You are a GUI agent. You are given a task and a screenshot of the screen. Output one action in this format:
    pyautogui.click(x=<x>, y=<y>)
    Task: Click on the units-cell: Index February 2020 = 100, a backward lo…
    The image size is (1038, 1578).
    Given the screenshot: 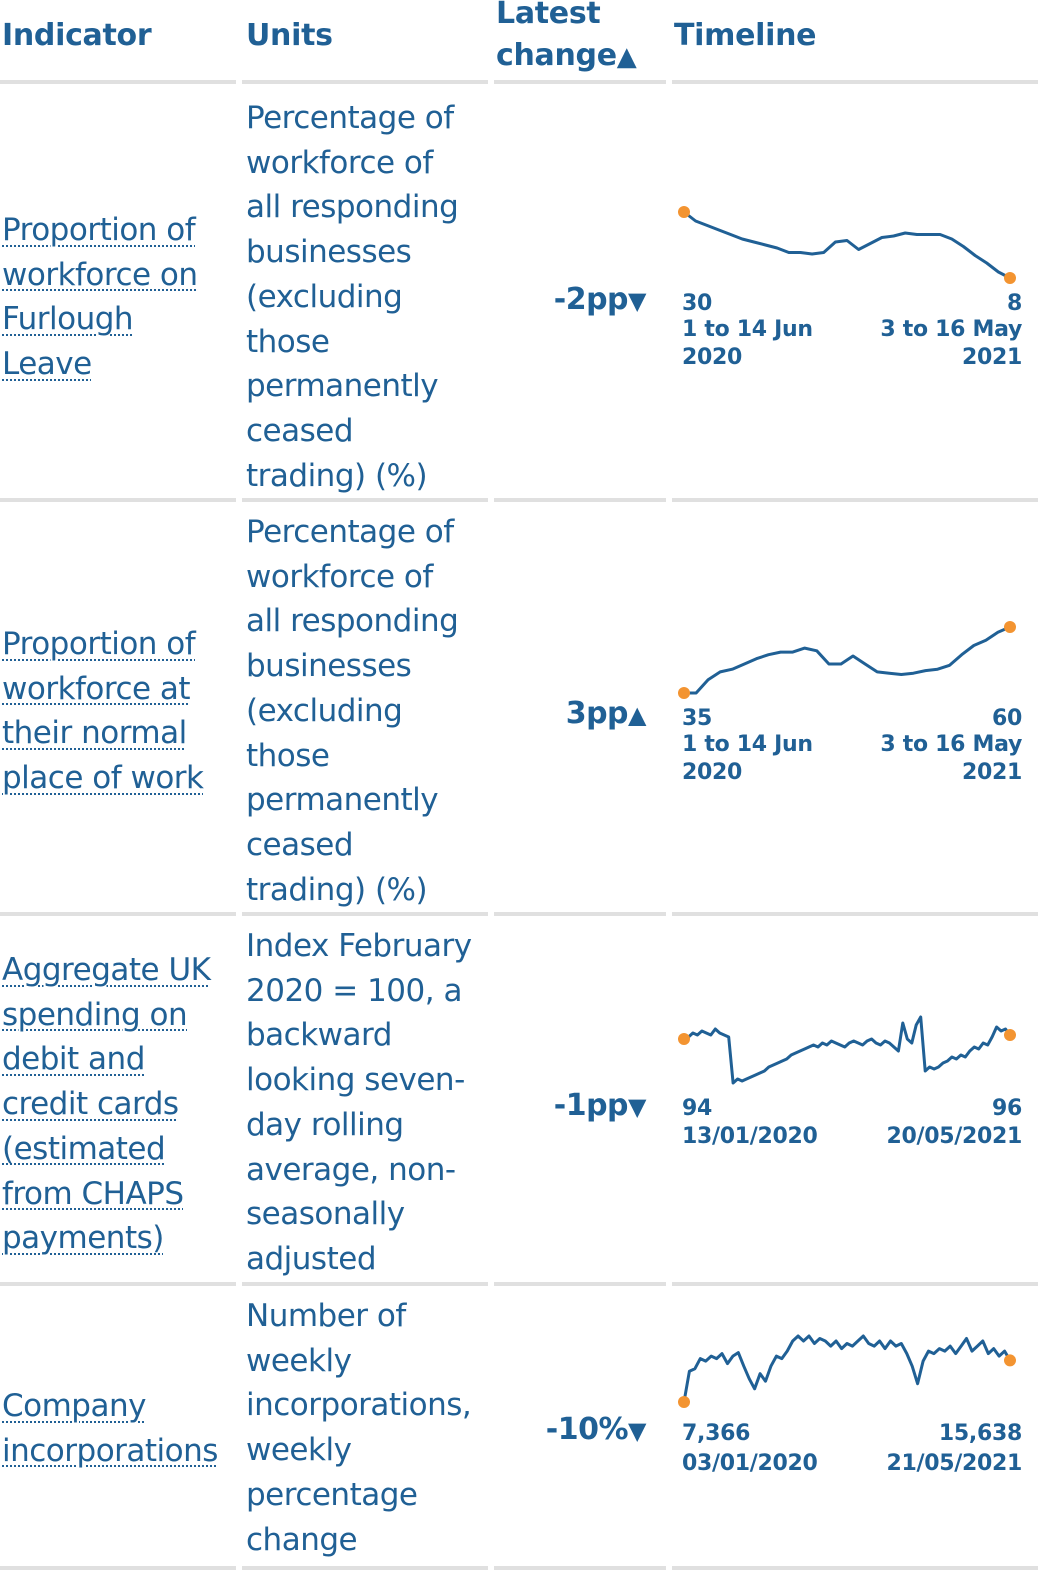 What is the action you would take?
    pyautogui.click(x=359, y=1102)
    